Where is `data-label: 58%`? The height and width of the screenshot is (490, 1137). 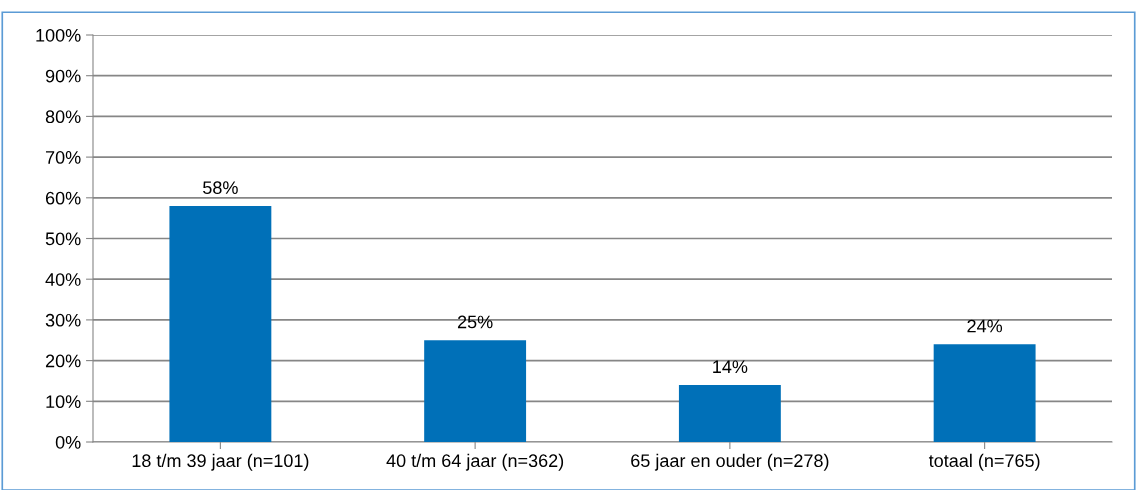 data-label: 58% is located at coordinates (220, 188).